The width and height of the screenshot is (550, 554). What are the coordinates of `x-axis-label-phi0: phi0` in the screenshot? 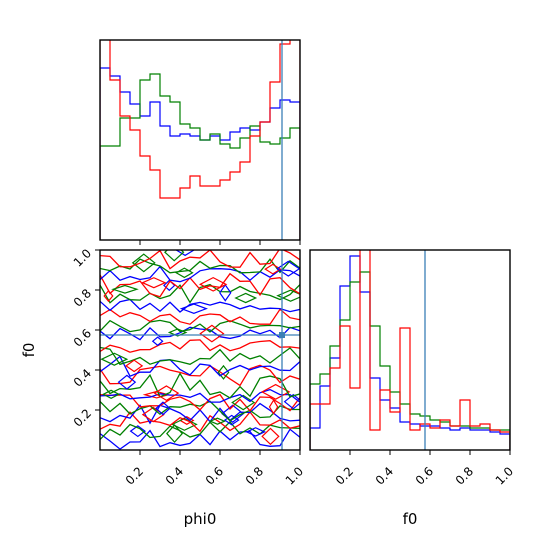 It's located at (200, 519).